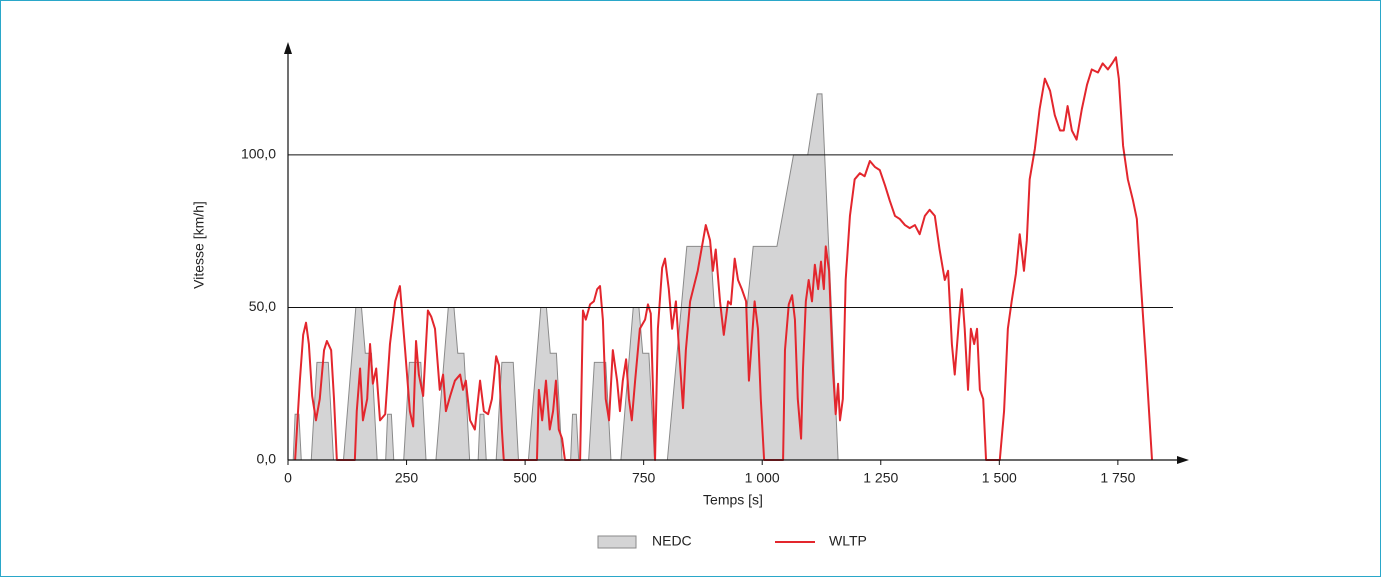 This screenshot has width=1381, height=577. I want to click on y-axis-title: Vitesse [km/h], so click(199, 245).